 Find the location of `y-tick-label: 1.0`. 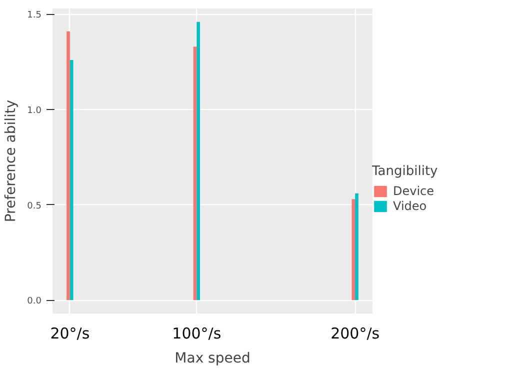

y-tick-label: 1.0 is located at coordinates (34, 111).